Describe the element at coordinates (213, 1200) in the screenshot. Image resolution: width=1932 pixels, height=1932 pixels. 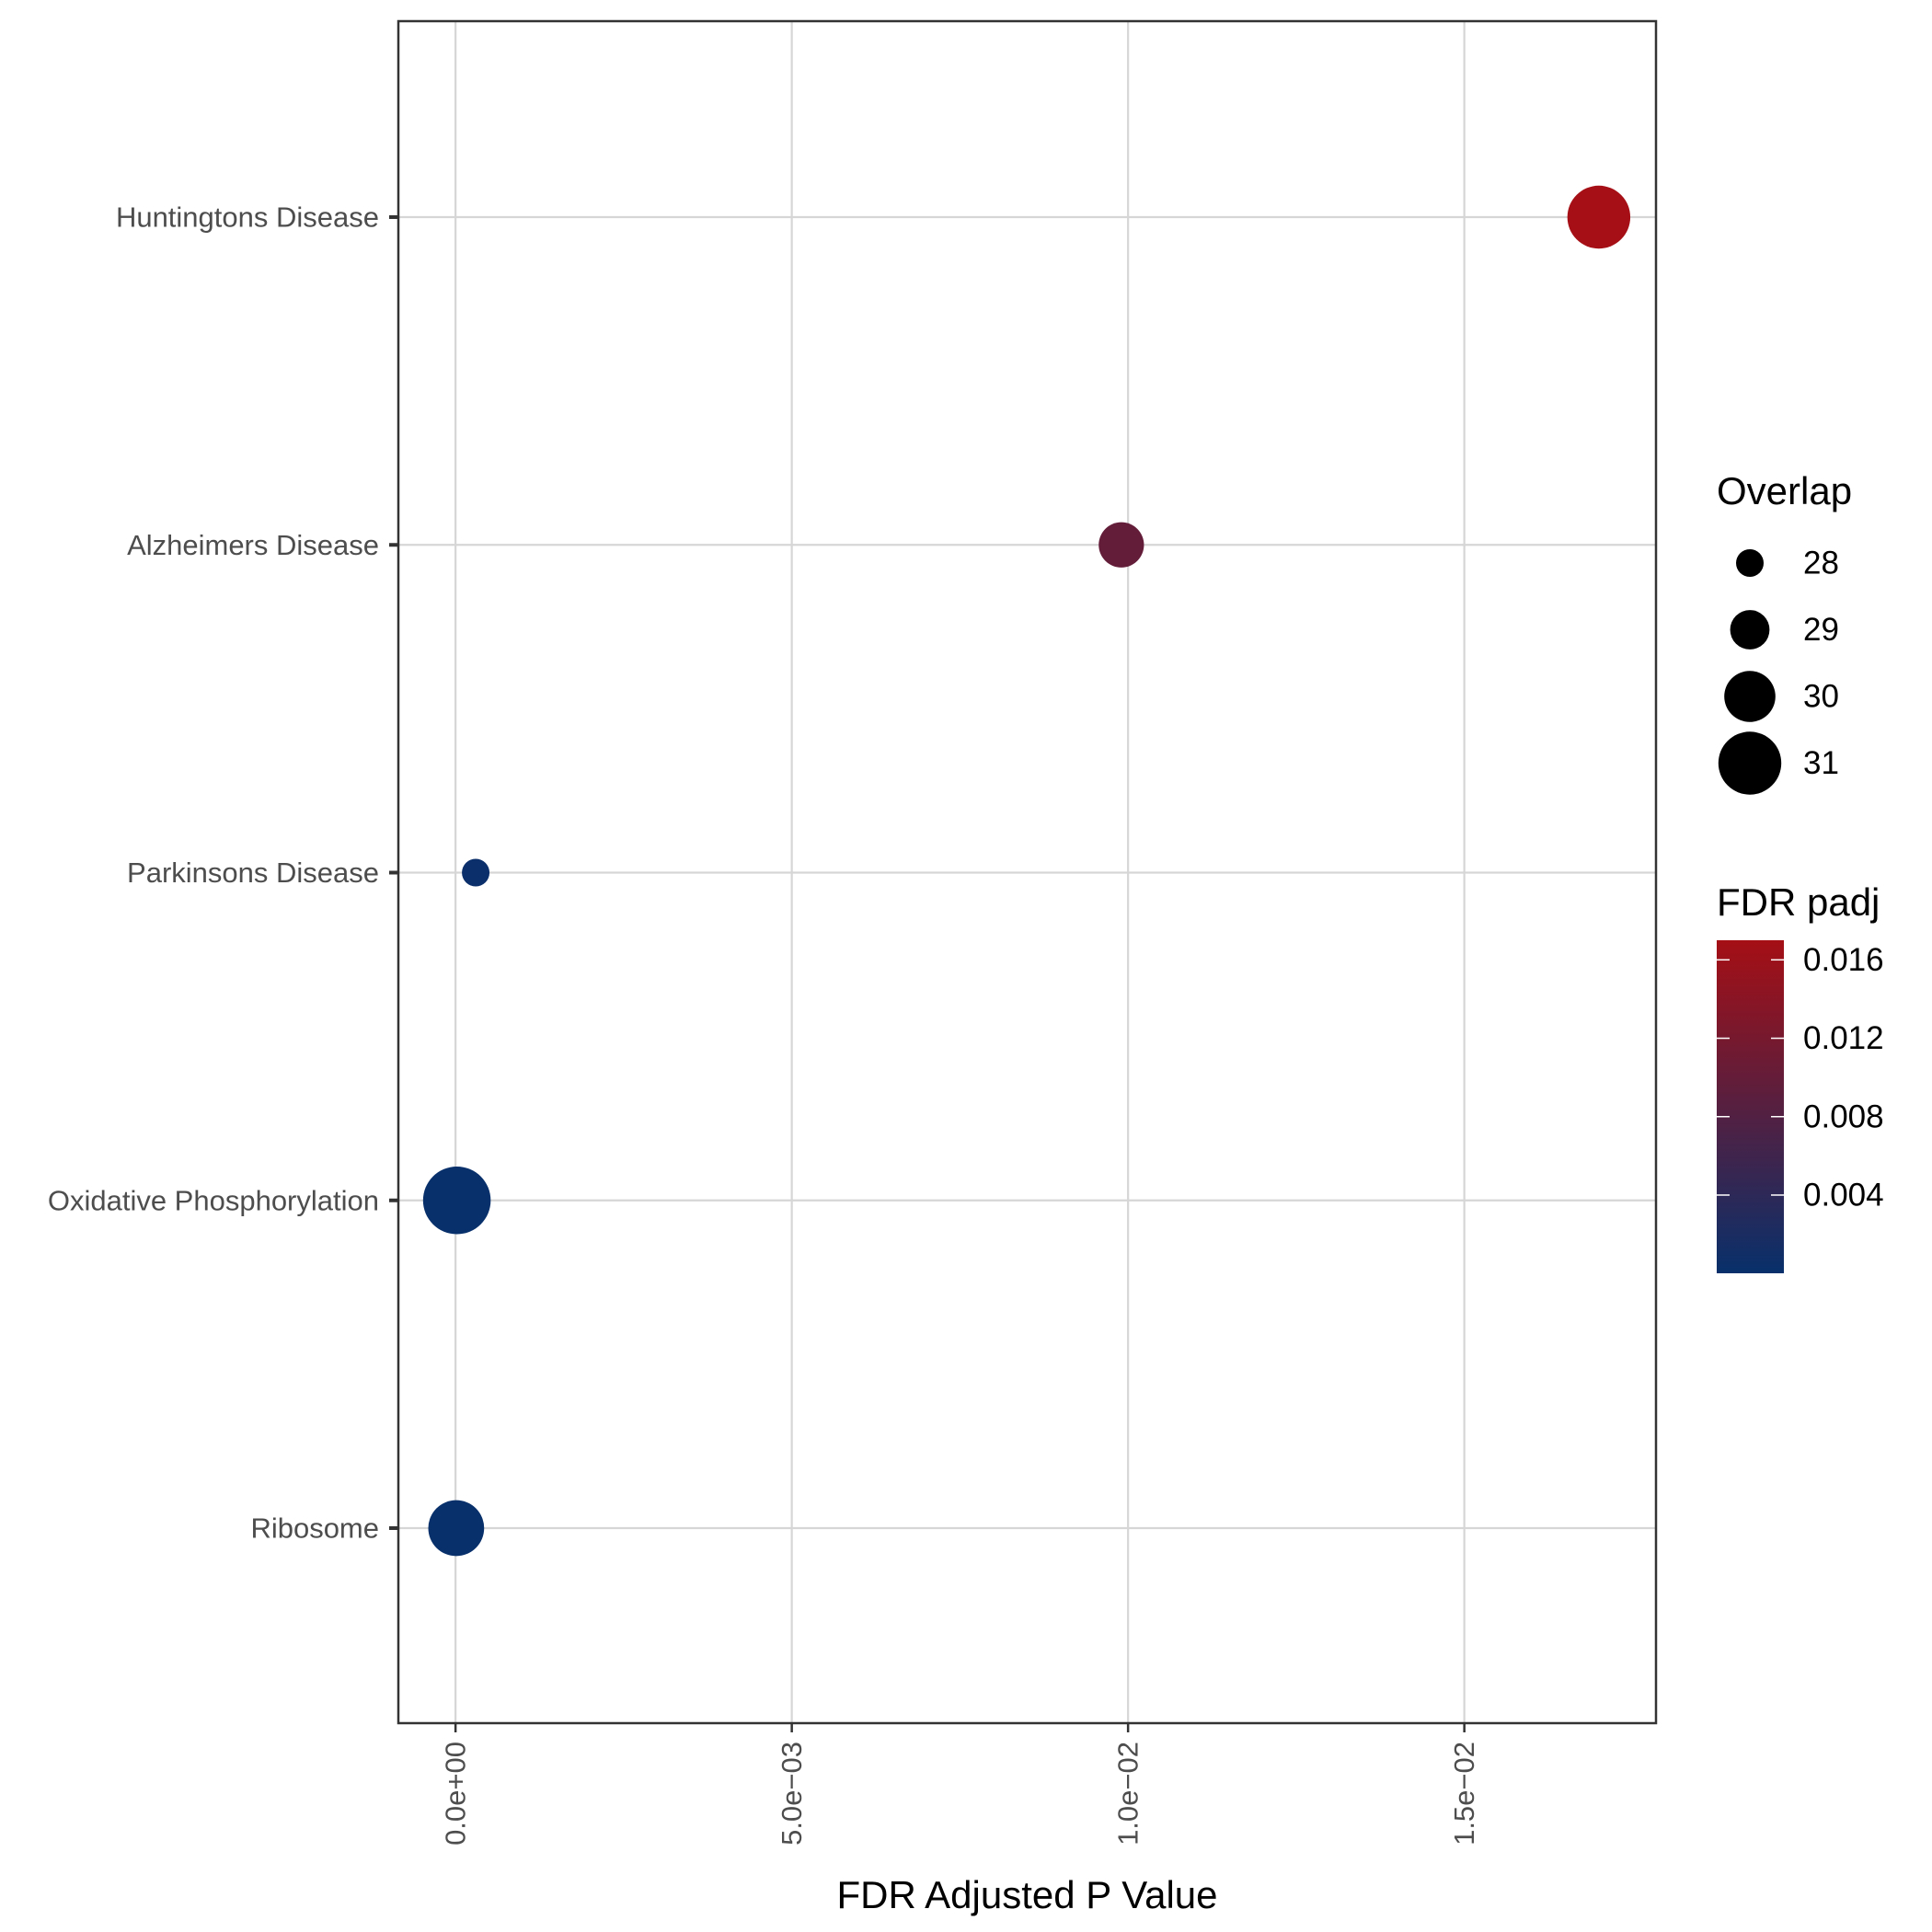
I see `y-label-oxidative-phosphorylation: Oxidative Phosphorylation` at that location.